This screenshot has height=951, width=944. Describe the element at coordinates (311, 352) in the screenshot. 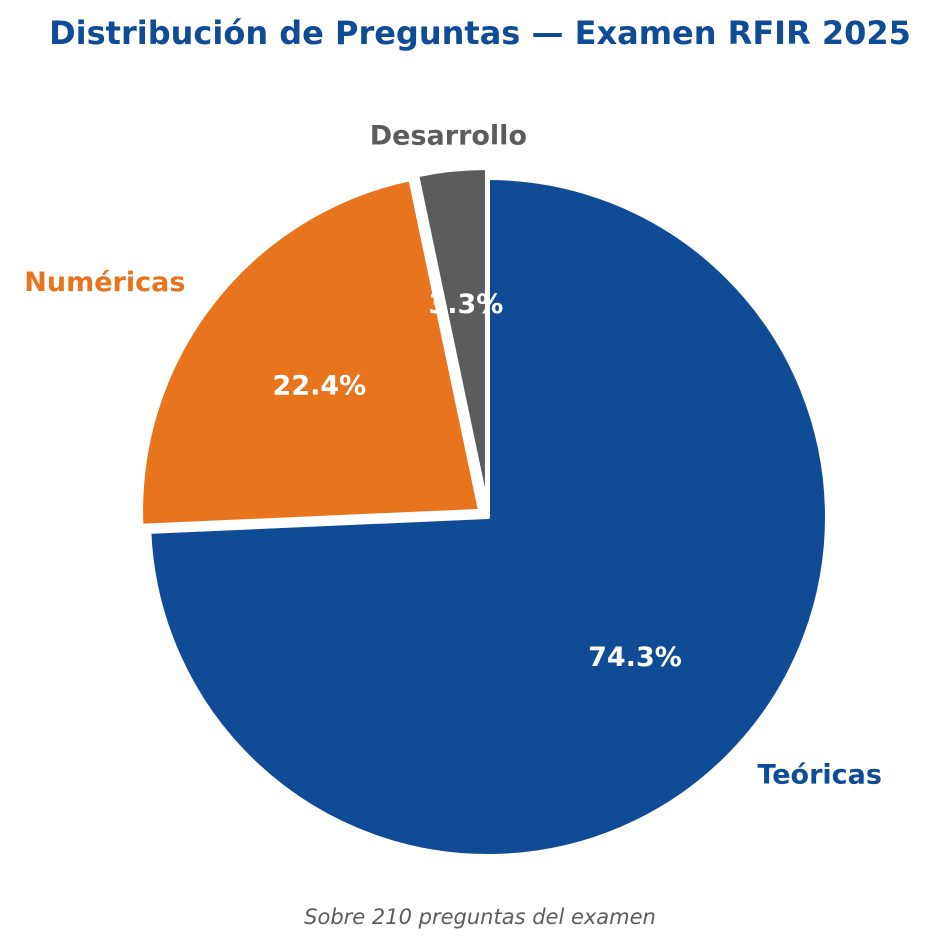

I see `pie-slice-numericas` at that location.